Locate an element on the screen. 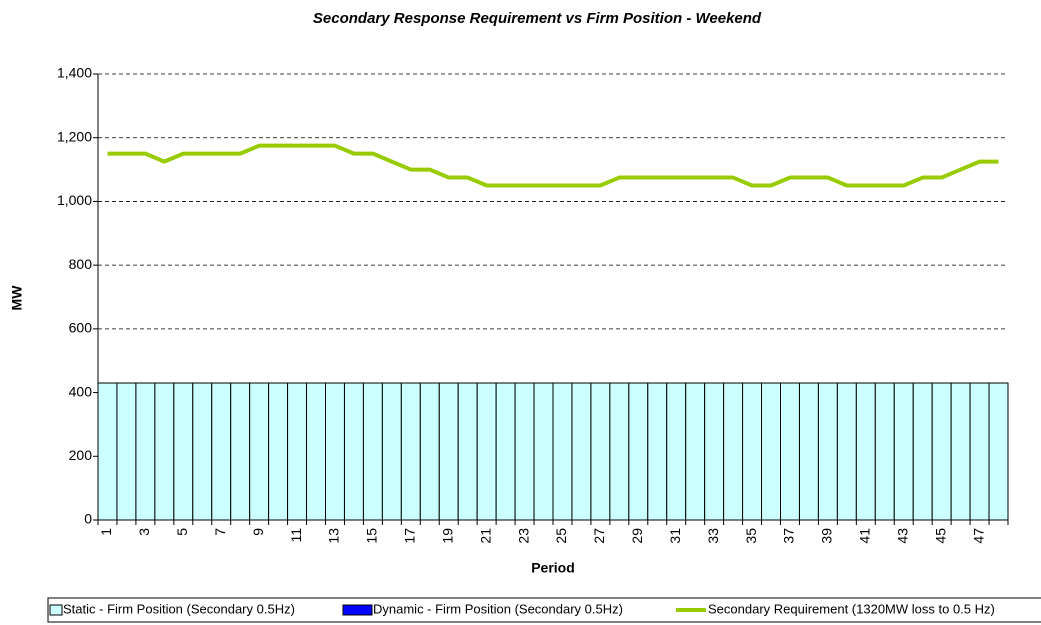 This screenshot has height=625, width=1041. x-tick-label: 3 is located at coordinates (144, 532).